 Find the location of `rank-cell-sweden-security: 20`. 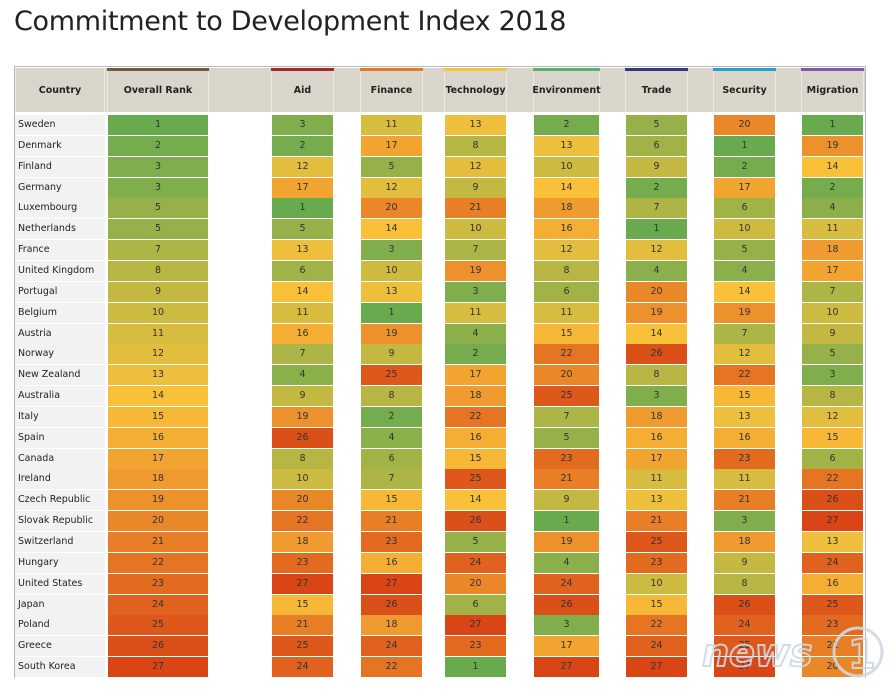

rank-cell-sweden-security: 20 is located at coordinates (744, 125).